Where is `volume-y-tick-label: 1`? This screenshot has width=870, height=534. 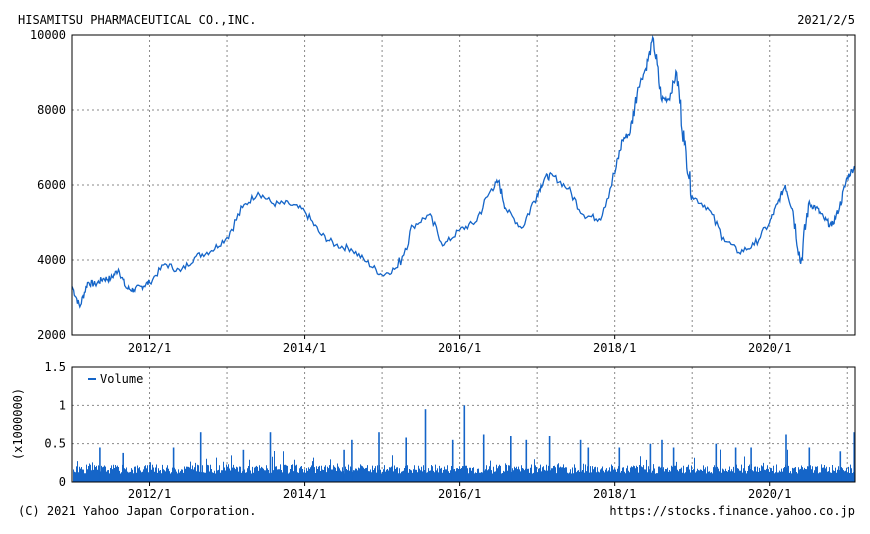 volume-y-tick-label: 1 is located at coordinates (62, 405).